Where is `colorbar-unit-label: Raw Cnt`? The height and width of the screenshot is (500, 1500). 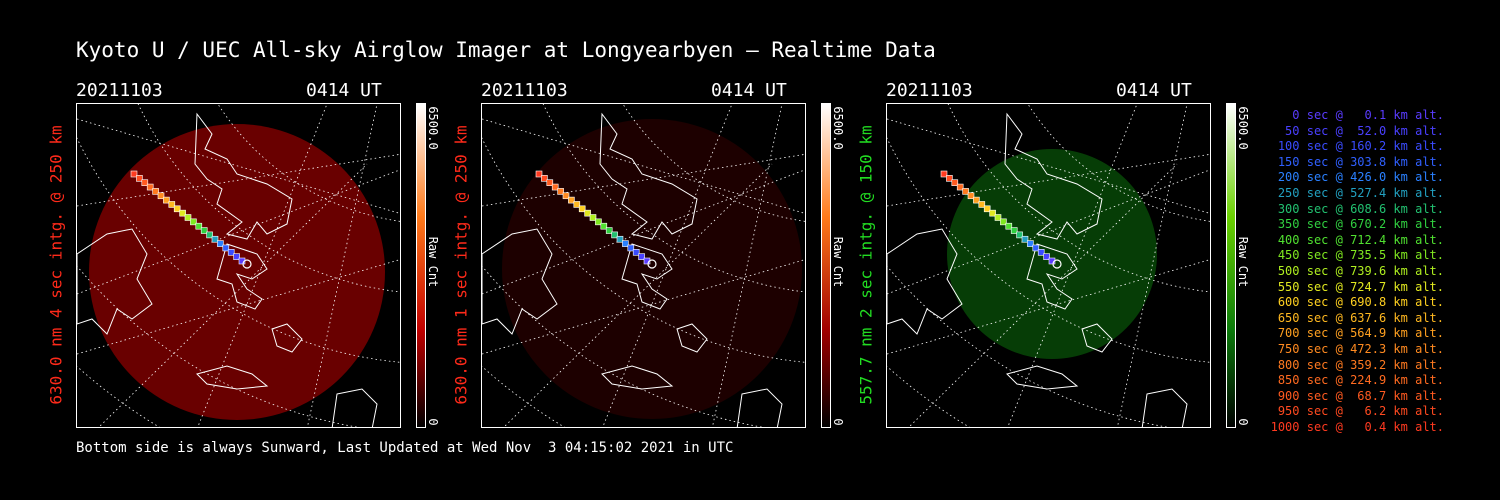 colorbar-unit-label: Raw Cnt is located at coordinates (838, 262).